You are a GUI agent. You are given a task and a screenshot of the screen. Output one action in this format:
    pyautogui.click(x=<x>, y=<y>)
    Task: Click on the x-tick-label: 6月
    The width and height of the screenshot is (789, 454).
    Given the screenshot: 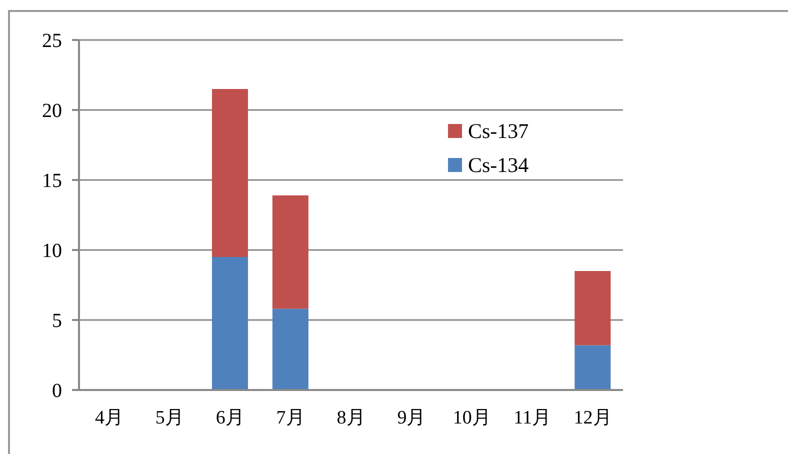 What is the action you would take?
    pyautogui.click(x=230, y=417)
    